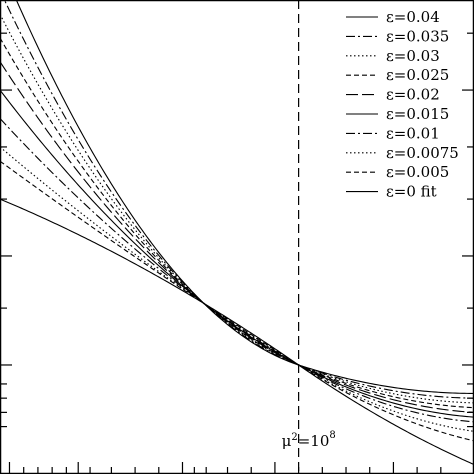 Image resolution: width=474 pixels, height=474 pixels. Describe the element at coordinates (413, 95) in the screenshot. I see `legend-label: ε=0.02` at that location.